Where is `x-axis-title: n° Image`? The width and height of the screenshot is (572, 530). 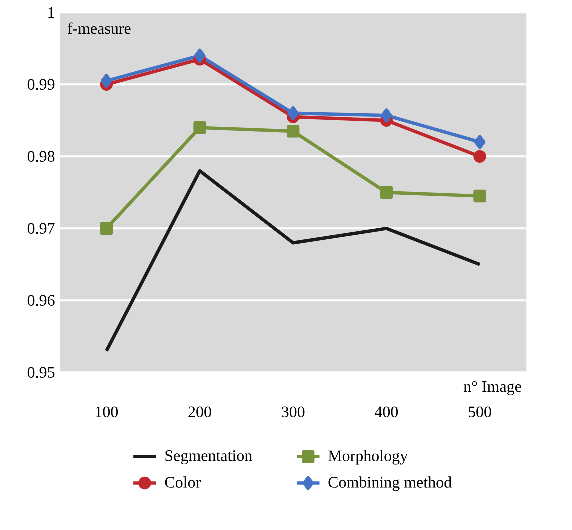
x-axis-title: n° Image is located at coordinates (493, 388).